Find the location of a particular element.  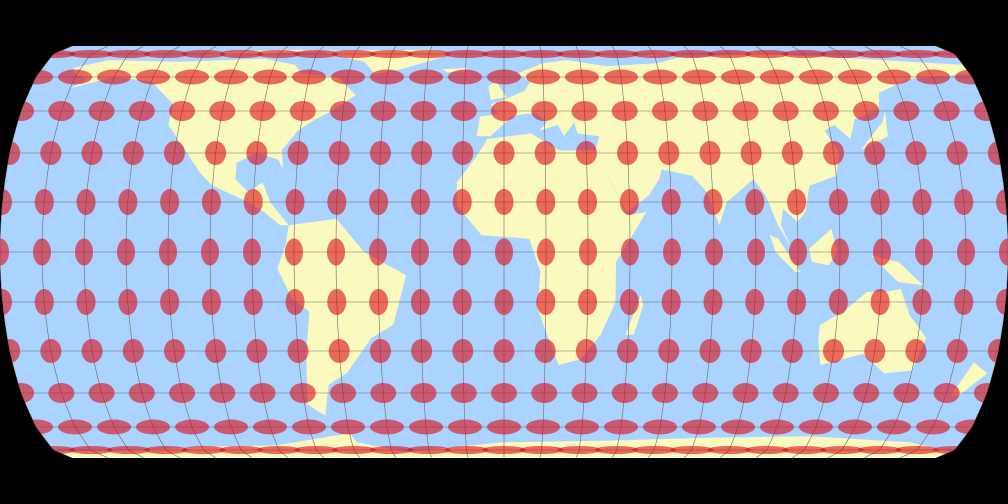

great-britain is located at coordinates (497, 90).